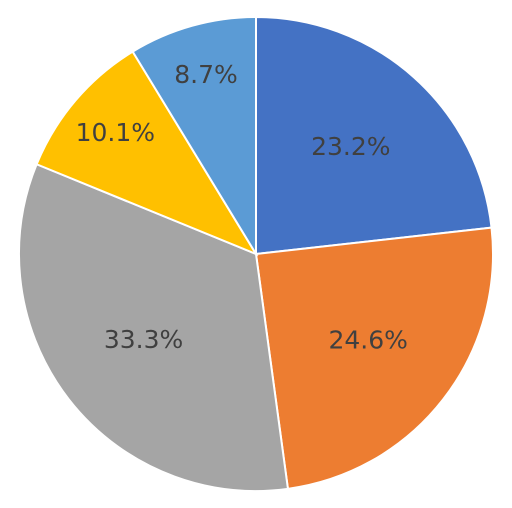 This screenshot has width=512, height=508. What do you see at coordinates (194, 136) in the screenshot?
I see `pie-slice` at bounding box center [194, 136].